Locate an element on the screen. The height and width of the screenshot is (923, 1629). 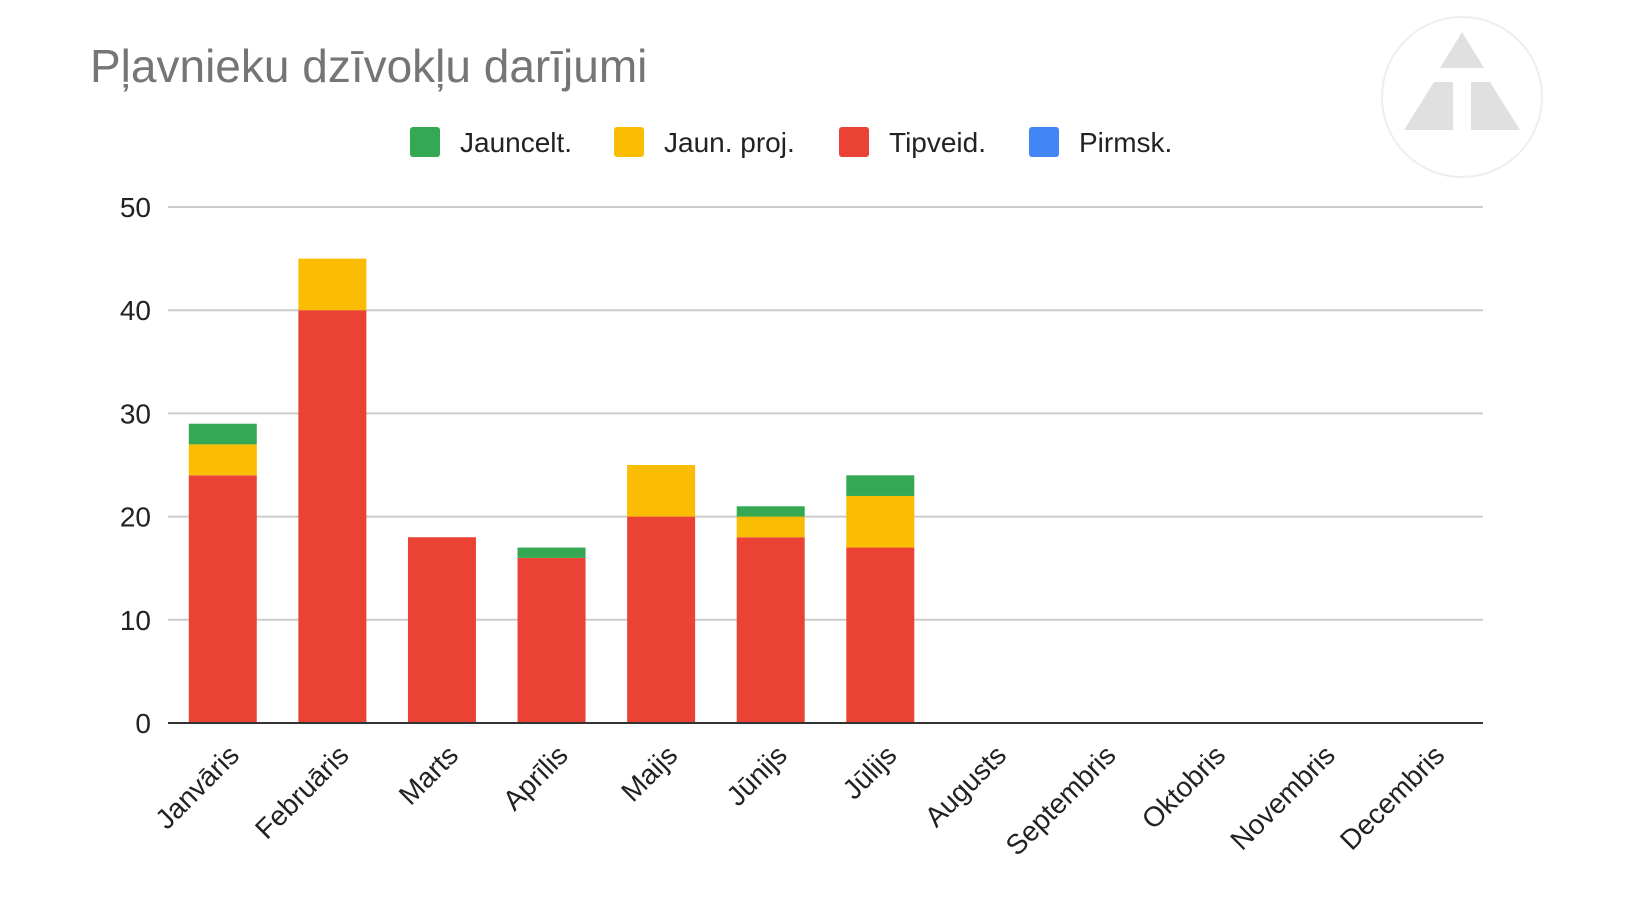
bar-aprilis-tipveid is located at coordinates (551, 640).